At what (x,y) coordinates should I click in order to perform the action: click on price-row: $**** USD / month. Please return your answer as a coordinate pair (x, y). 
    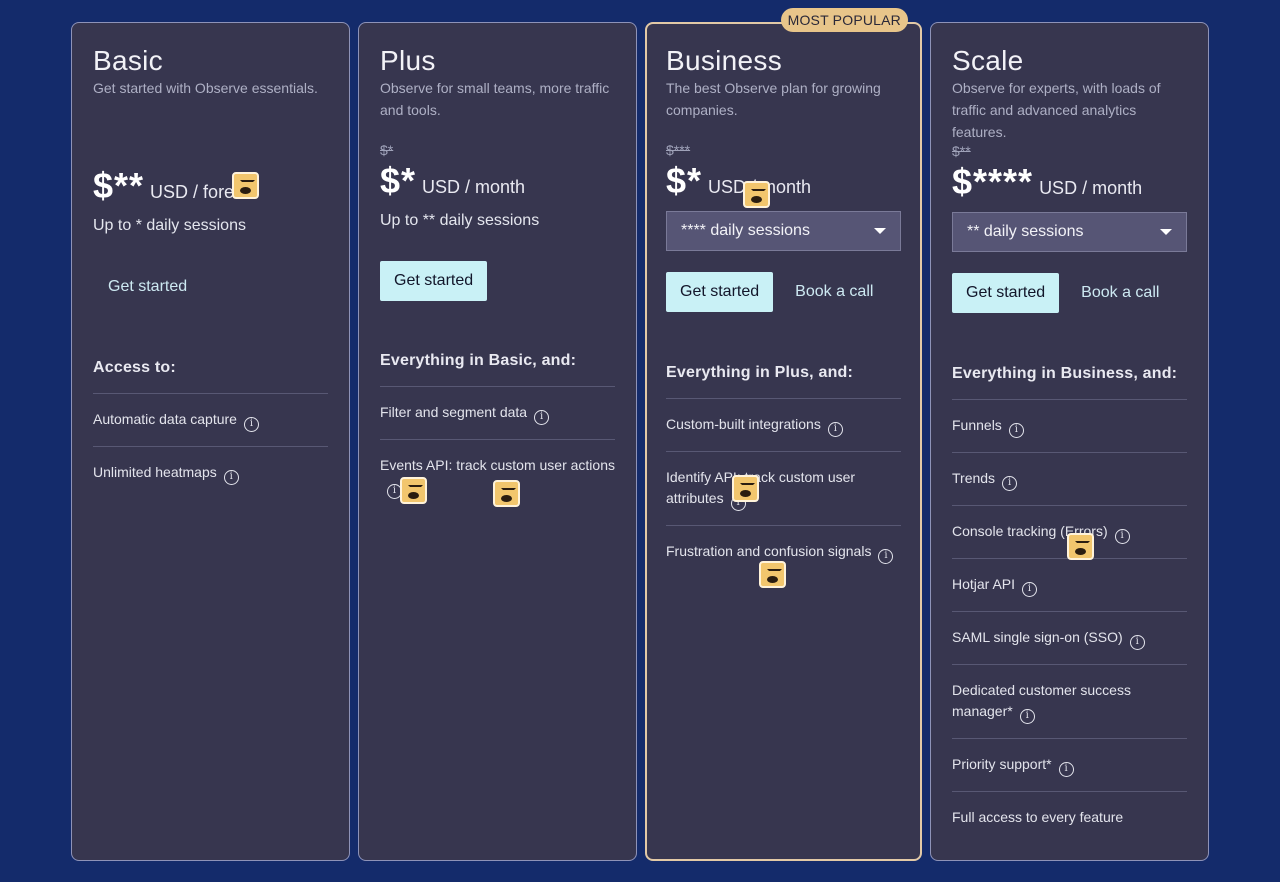
    Looking at the image, I should click on (1069, 181).